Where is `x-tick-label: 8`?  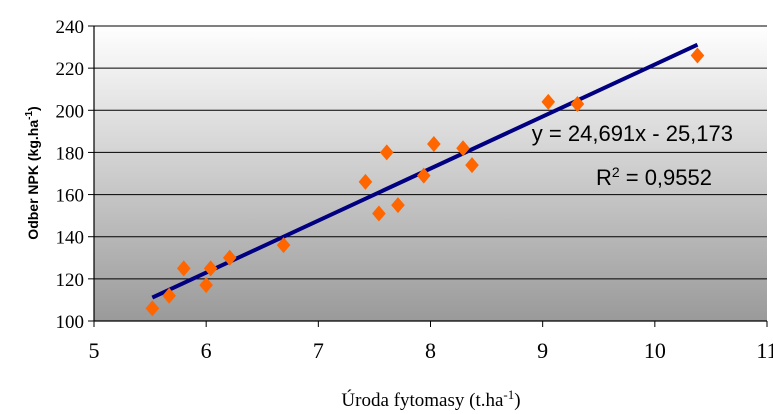 x-tick-label: 8 is located at coordinates (430, 350).